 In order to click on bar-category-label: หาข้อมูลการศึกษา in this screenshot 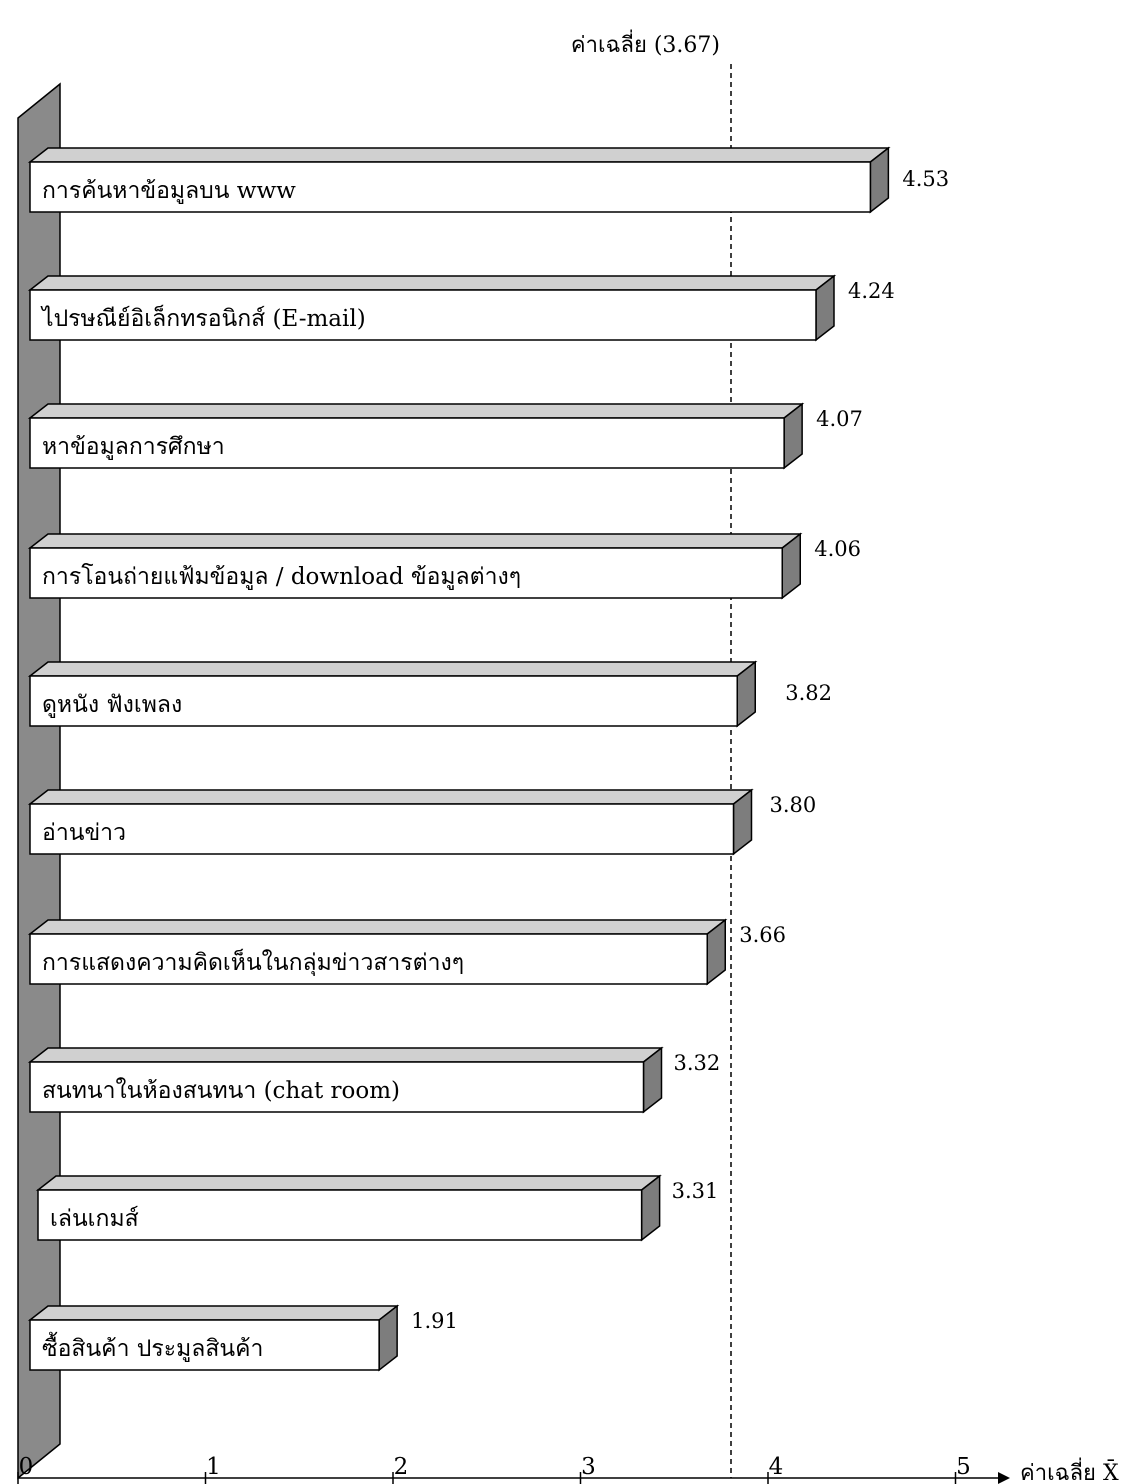, I will do `click(133, 447)`.